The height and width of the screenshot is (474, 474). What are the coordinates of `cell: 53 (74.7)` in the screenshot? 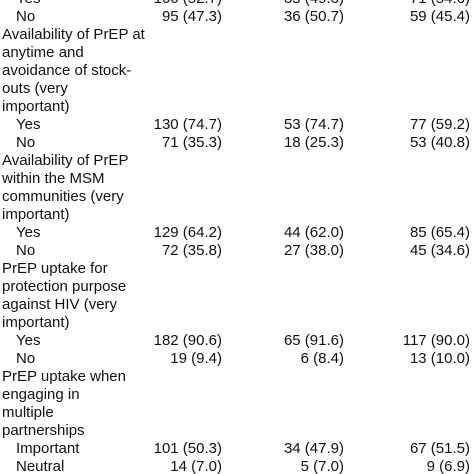 It's located at (313, 124).